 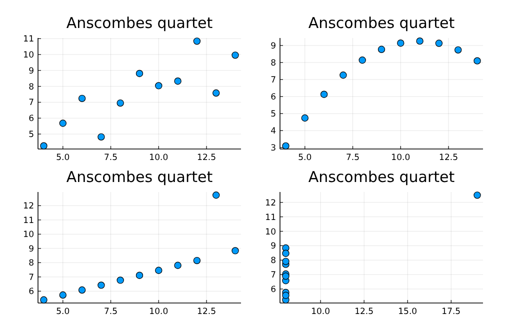 What do you see at coordinates (273, 131) in the screenshot?
I see `y-tick-label: 4` at bounding box center [273, 131].